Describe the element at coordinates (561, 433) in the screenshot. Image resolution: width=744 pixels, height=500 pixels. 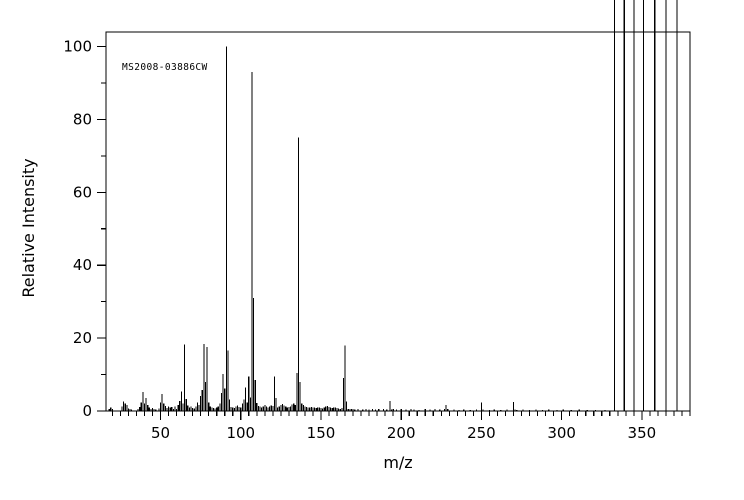
I see `x-tick-label: 300` at that location.